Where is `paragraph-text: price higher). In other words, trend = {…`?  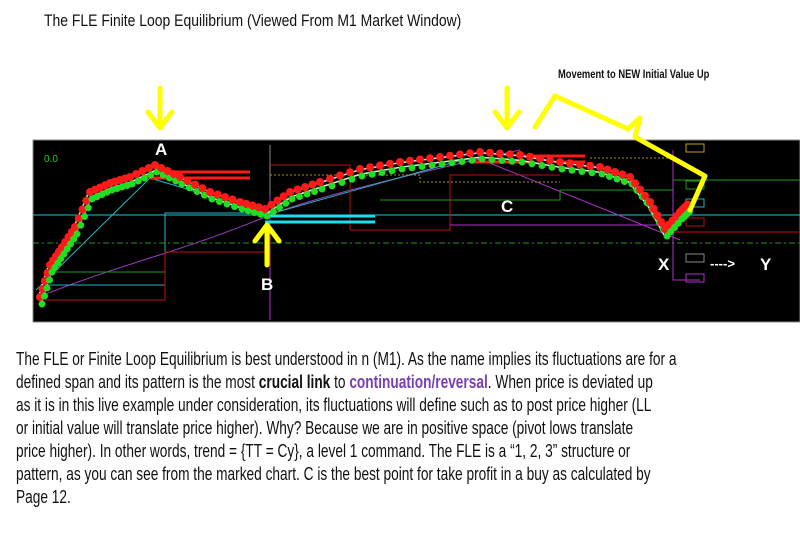
paragraph-text: price higher). In other words, trend = {… is located at coordinates (323, 450).